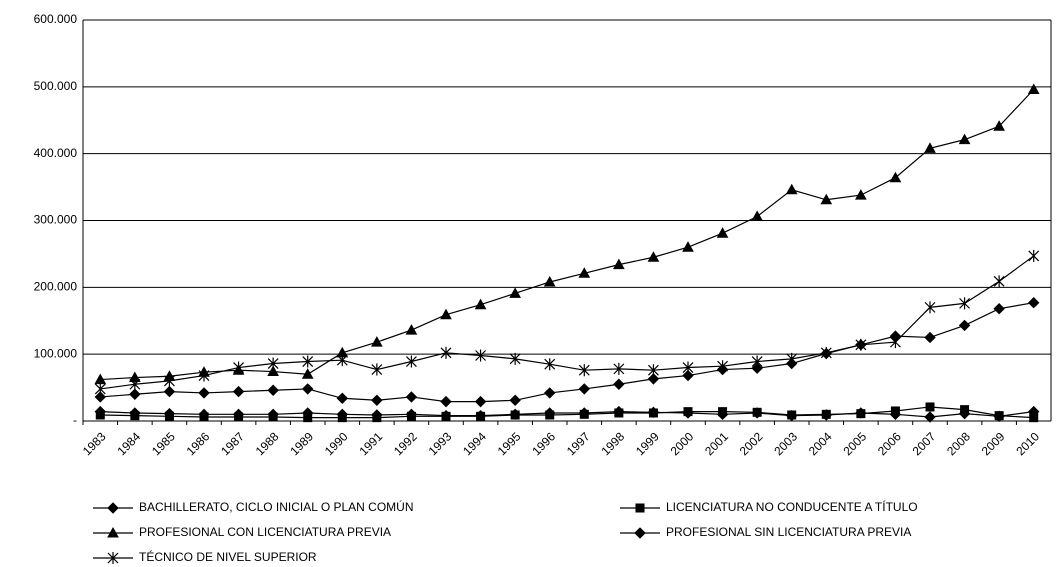 This screenshot has width=1059, height=567. Describe the element at coordinates (993, 443) in the screenshot. I see `x-tick-label: 2009` at that location.